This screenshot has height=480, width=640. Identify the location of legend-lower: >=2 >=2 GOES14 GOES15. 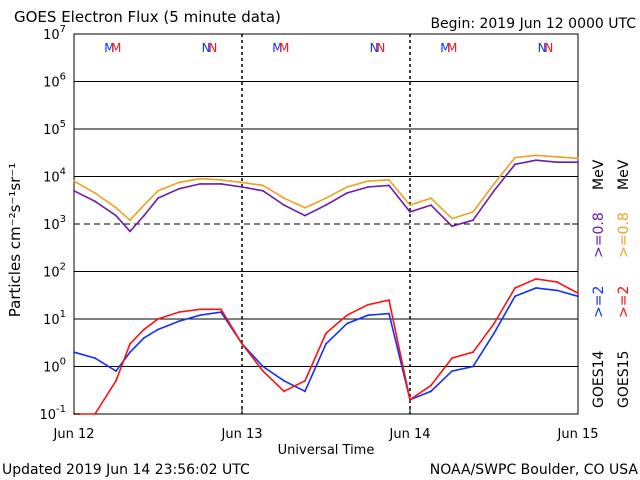
(611, 347).